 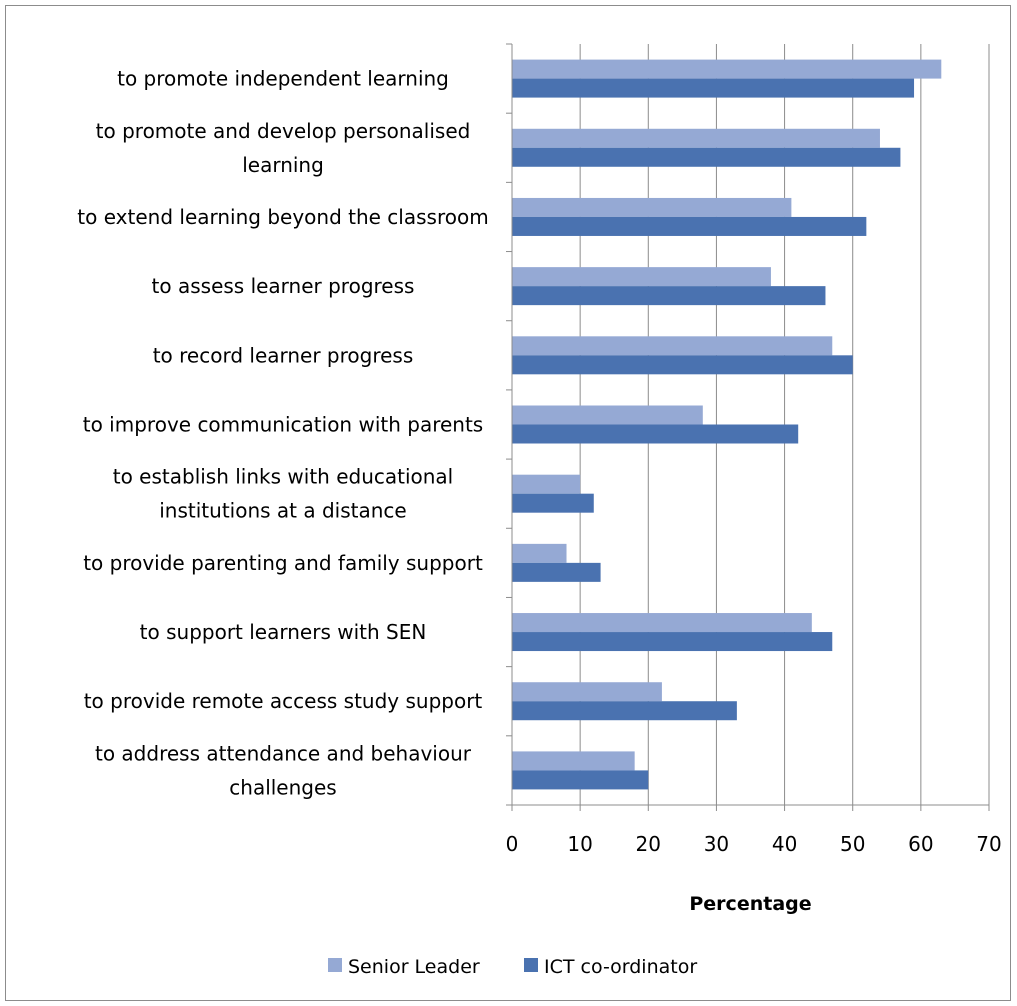 What do you see at coordinates (531, 965) in the screenshot?
I see `legend-swatch-ict-coordinator` at bounding box center [531, 965].